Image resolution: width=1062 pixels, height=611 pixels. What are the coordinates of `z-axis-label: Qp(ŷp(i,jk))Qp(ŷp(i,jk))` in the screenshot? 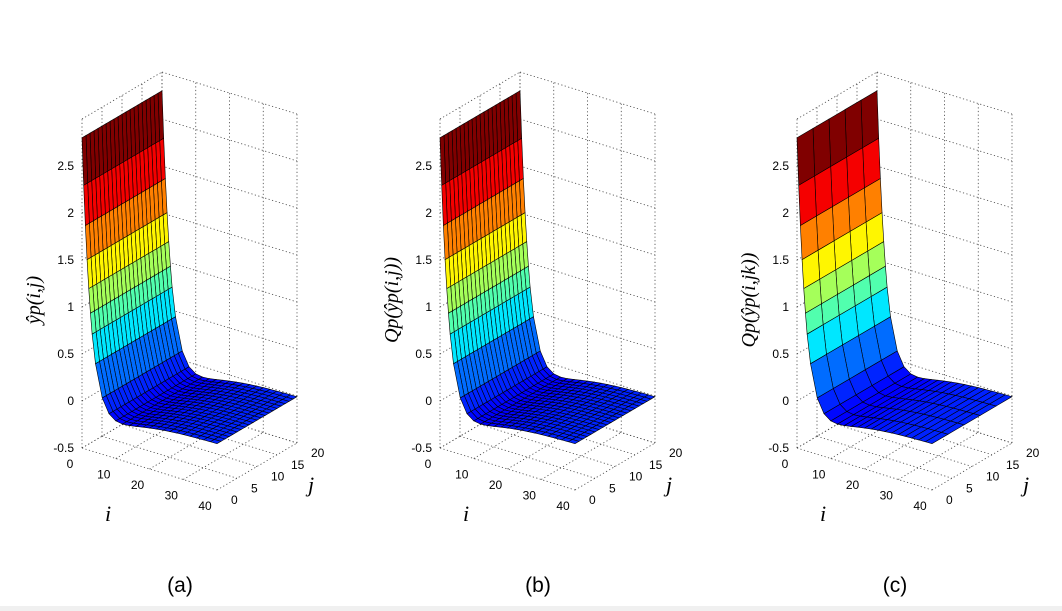 It's located at (749, 299).